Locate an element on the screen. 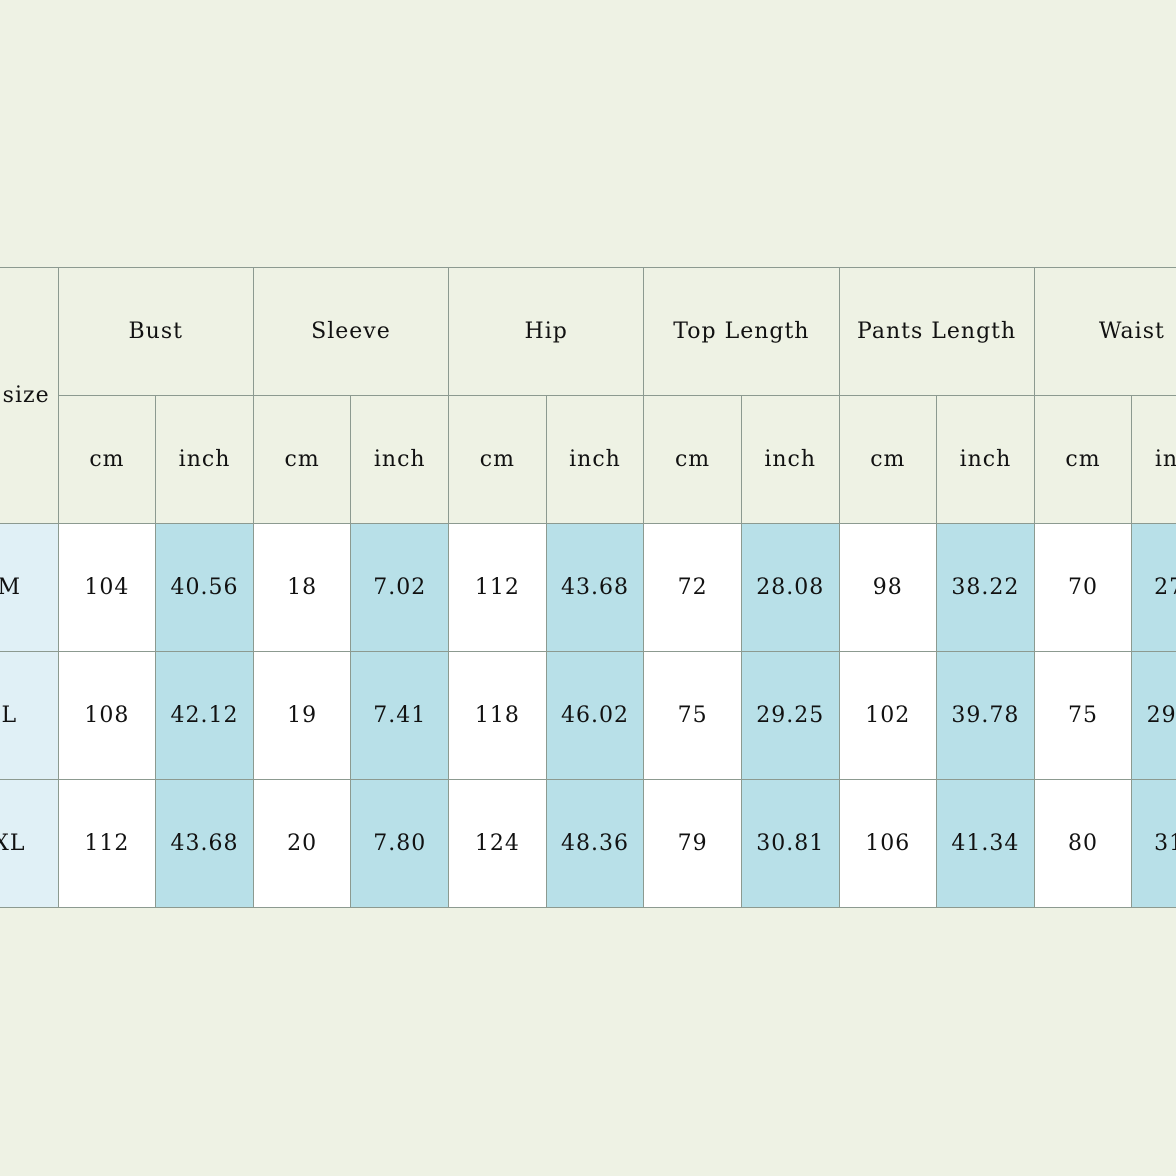  cm-value-cell: 19 is located at coordinates (302, 715).